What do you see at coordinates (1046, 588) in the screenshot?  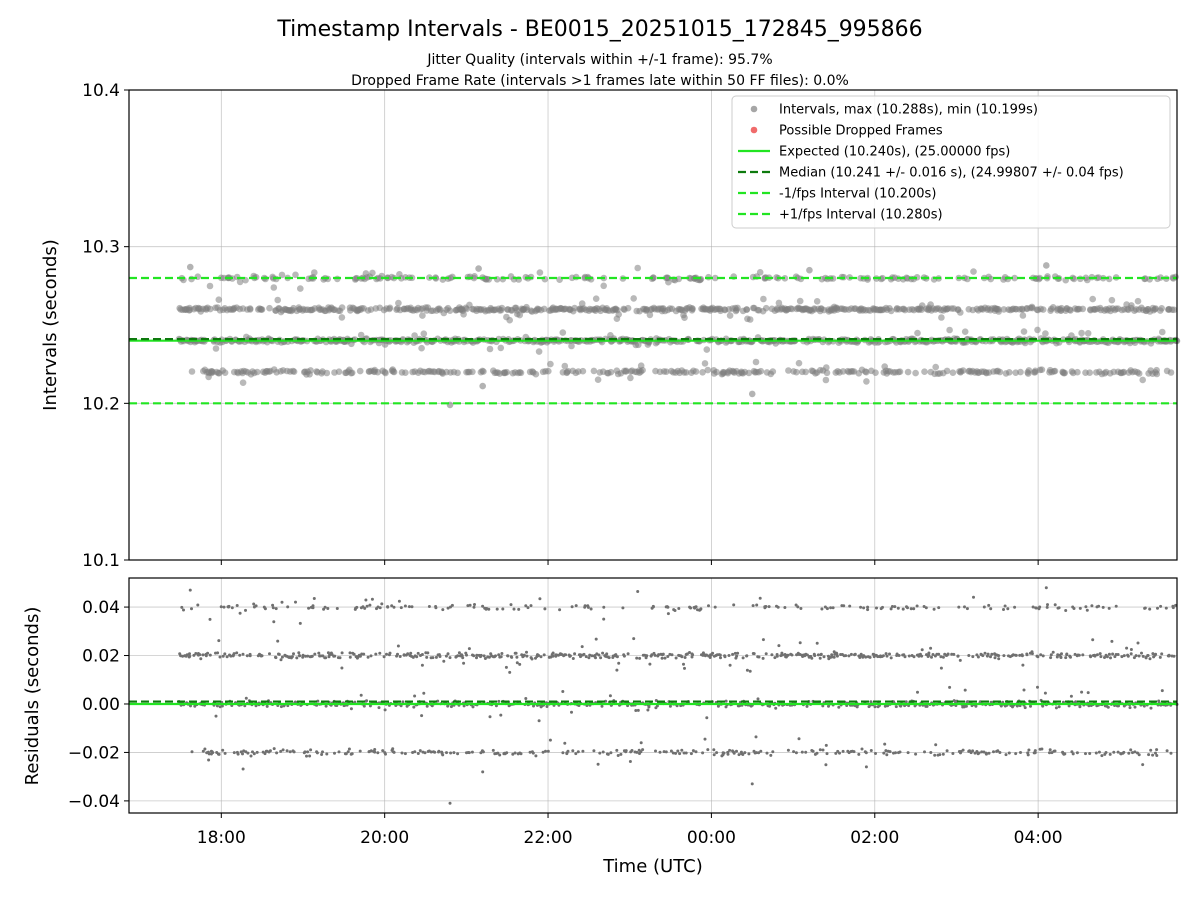 I see `residual-outlier` at bounding box center [1046, 588].